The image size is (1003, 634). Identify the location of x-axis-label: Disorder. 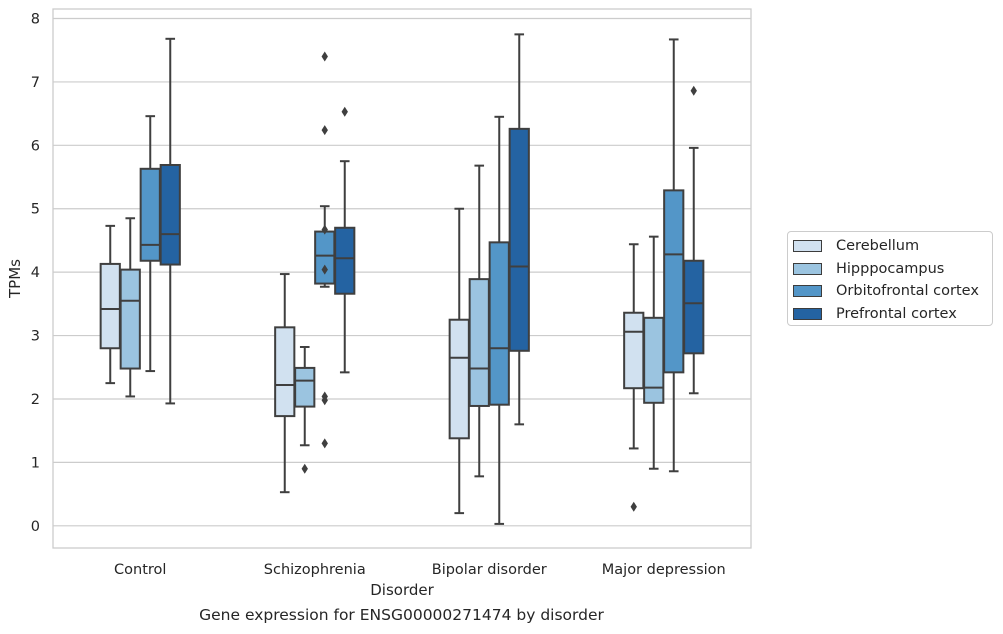
(402, 590).